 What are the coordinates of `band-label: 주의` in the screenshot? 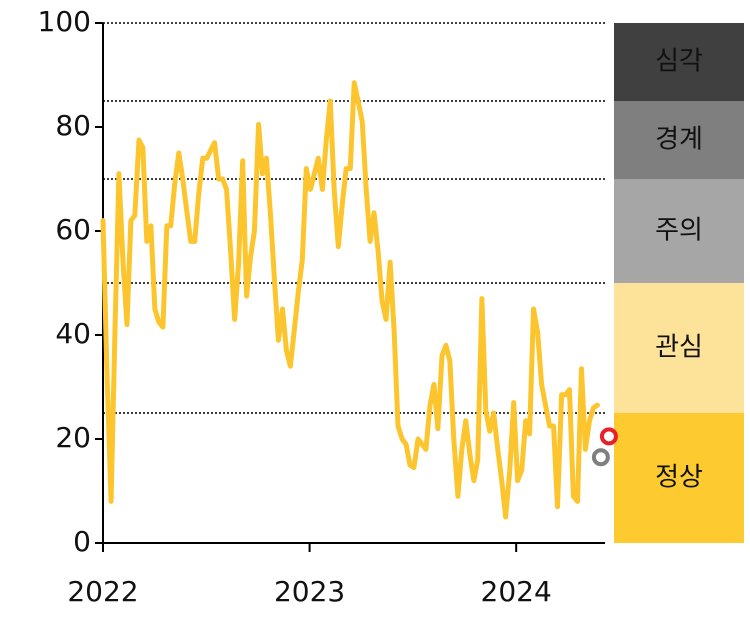 It's located at (679, 231).